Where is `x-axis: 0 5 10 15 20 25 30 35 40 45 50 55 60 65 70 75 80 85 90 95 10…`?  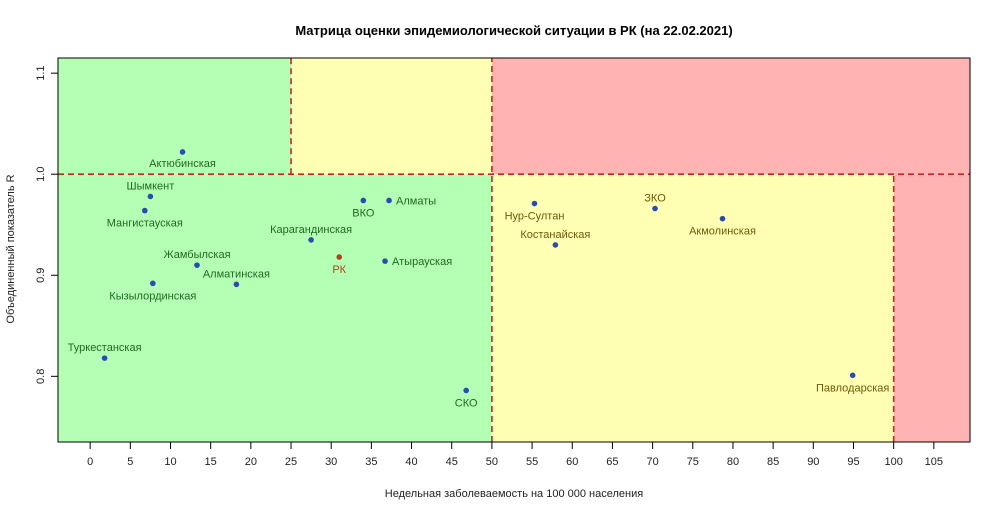
x-axis: 0 5 10 15 20 25 30 35 40 45 50 55 60 65 70 75 80 85 90 95 10… is located at coordinates (515, 454).